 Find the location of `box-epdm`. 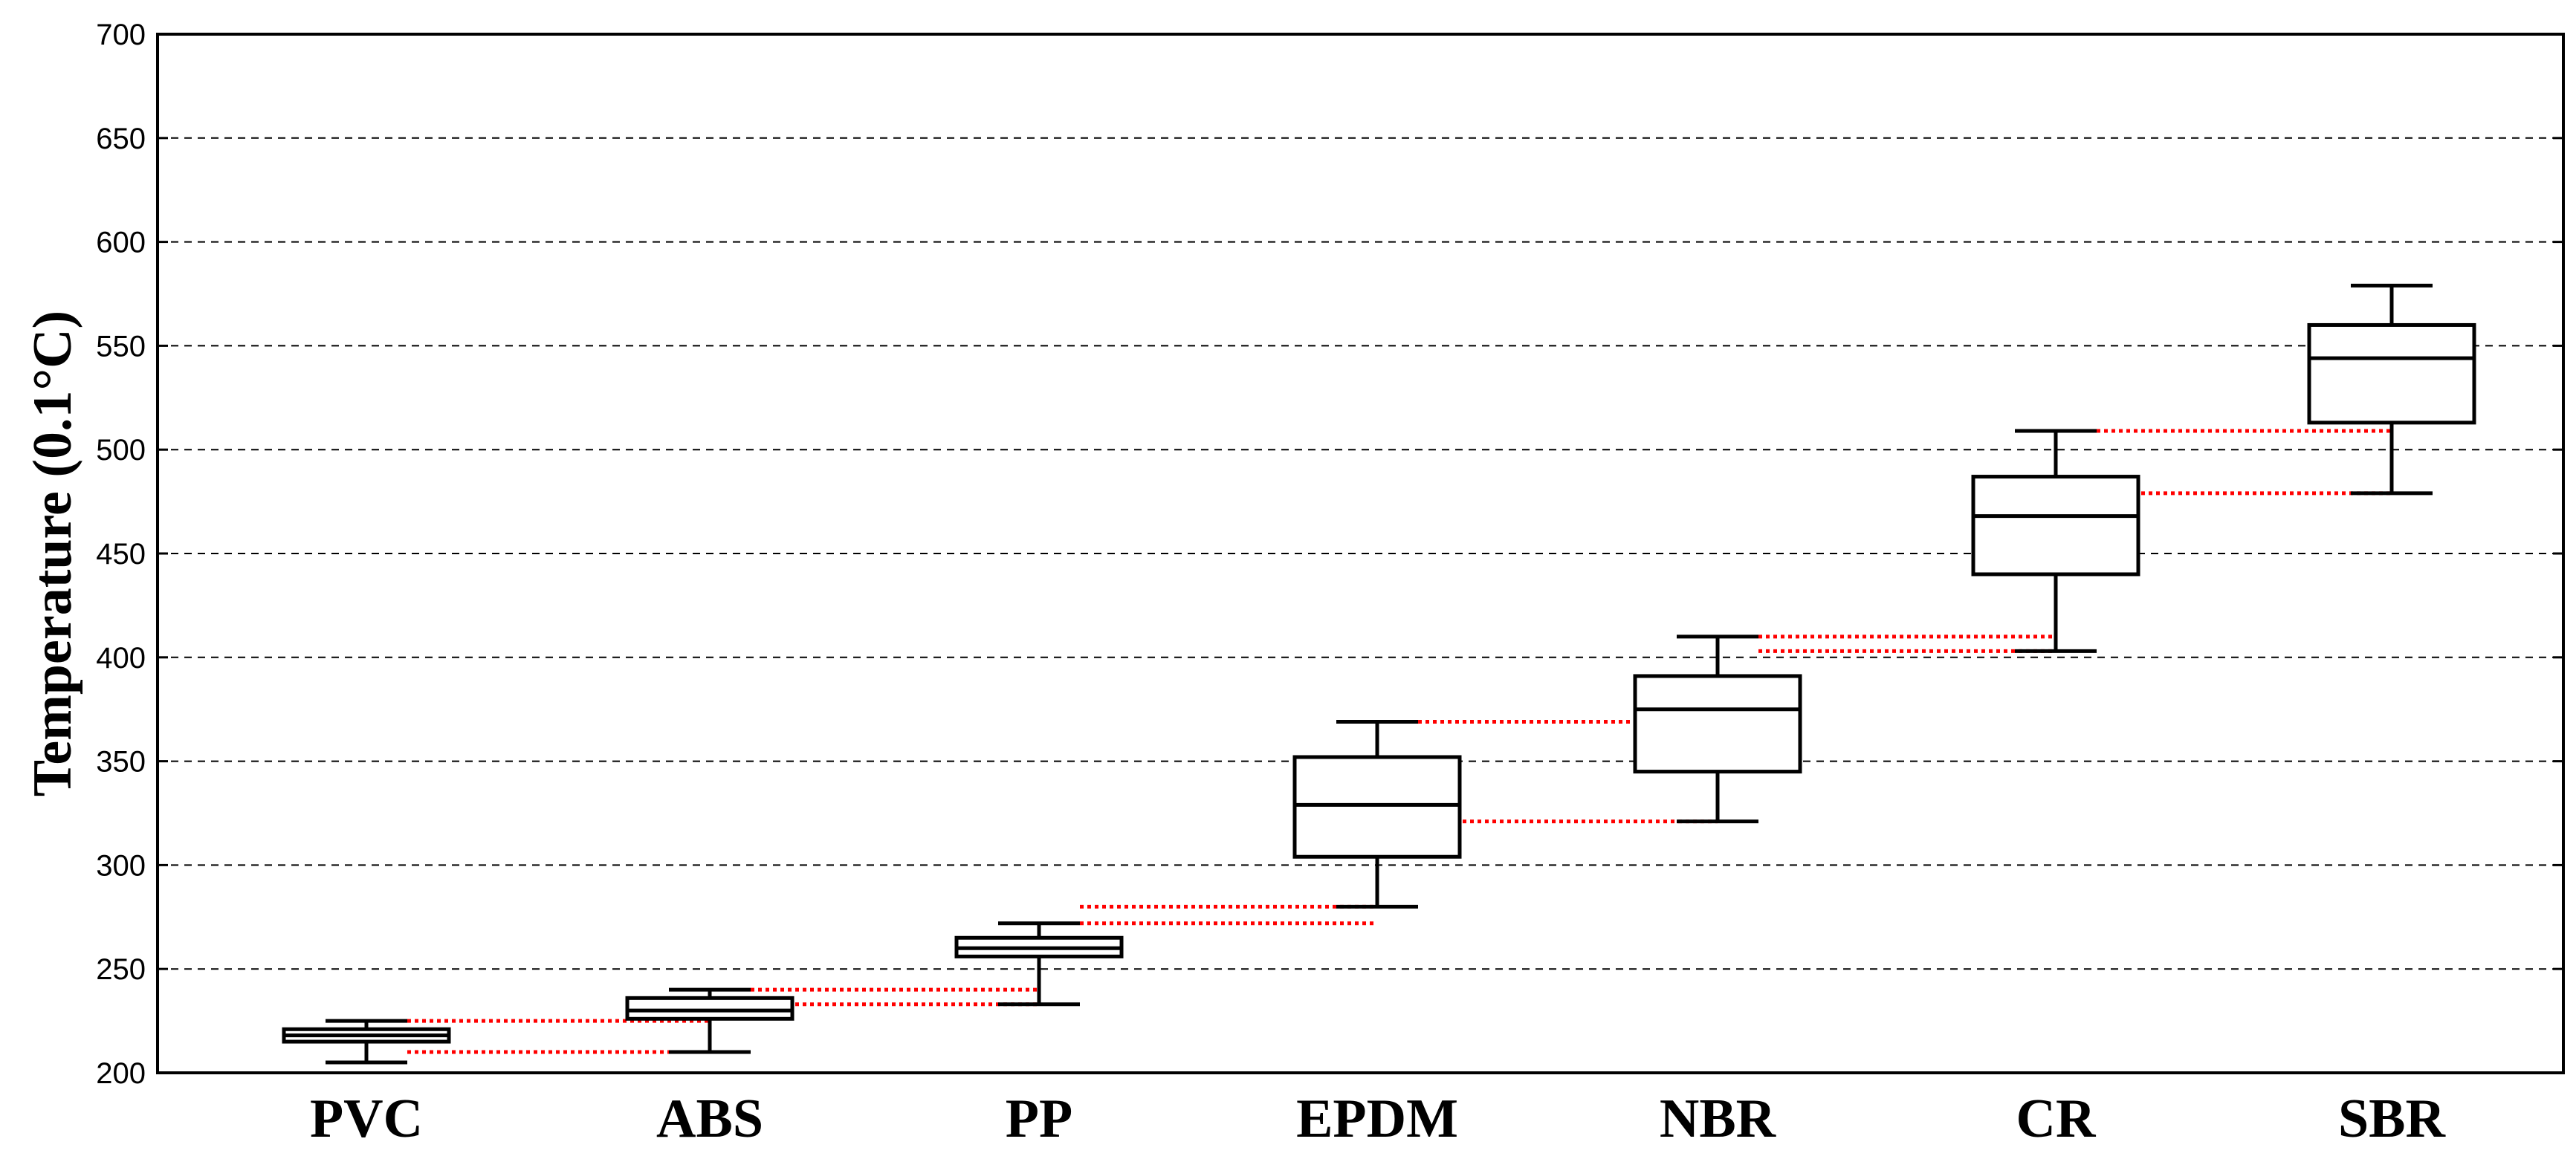

box-epdm is located at coordinates (1377, 814).